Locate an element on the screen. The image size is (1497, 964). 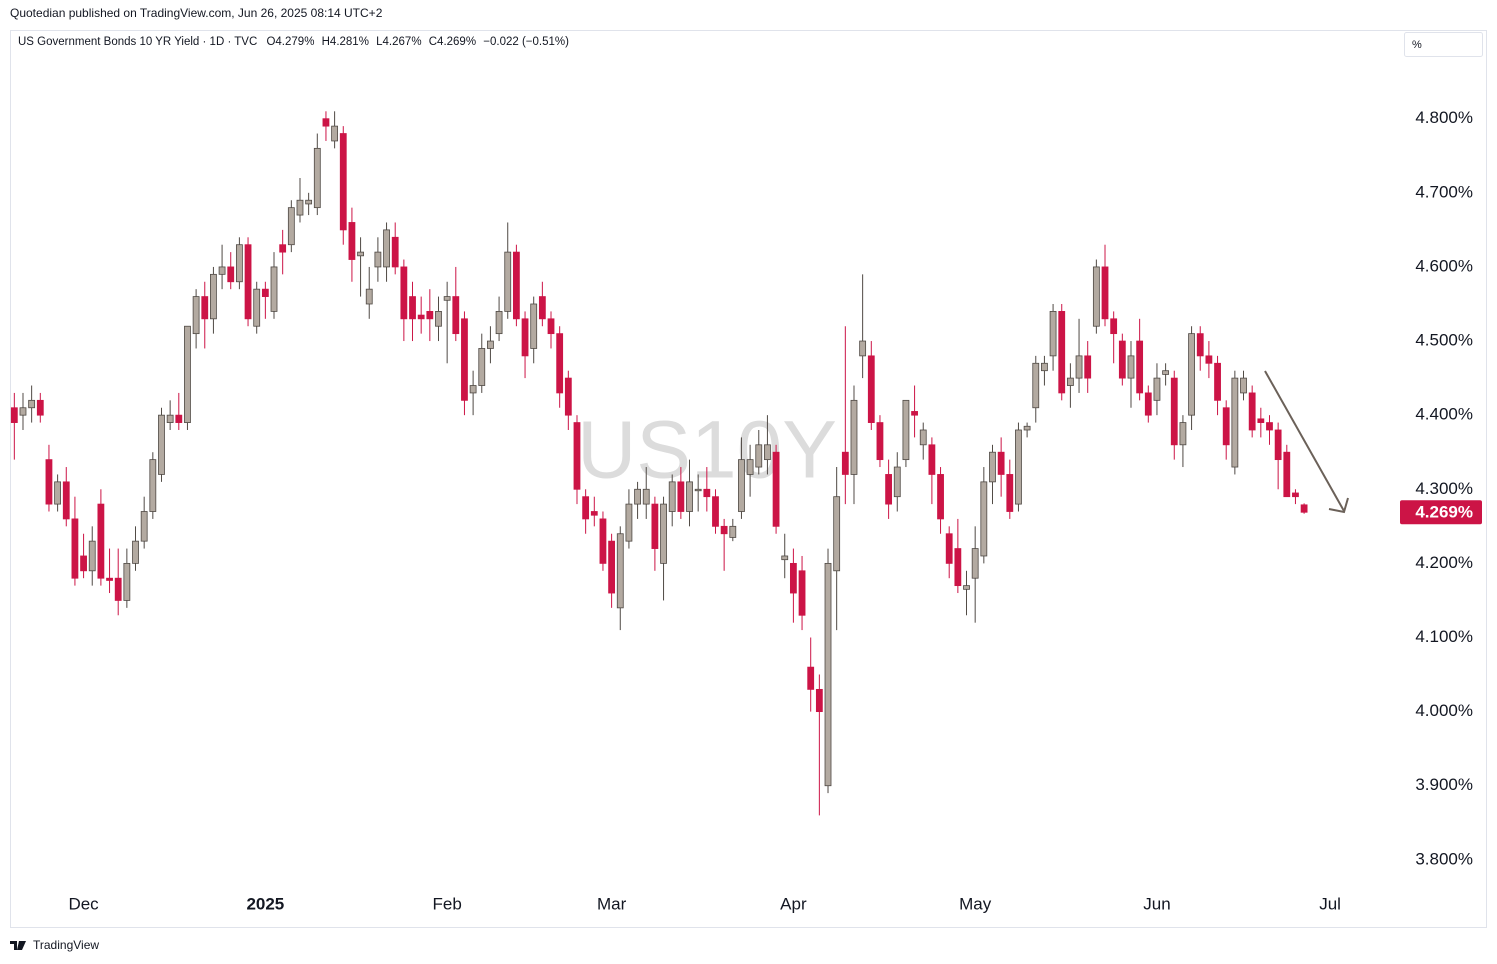
unit-box is located at coordinates (1443, 44).